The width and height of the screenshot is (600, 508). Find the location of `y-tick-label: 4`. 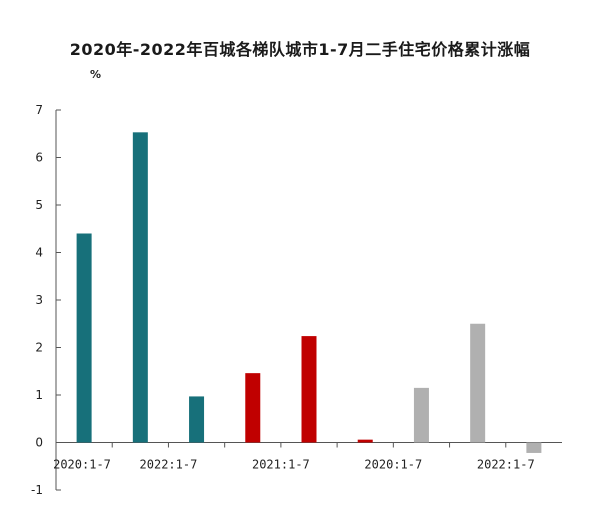

y-tick-label: 4 is located at coordinates (39, 253).